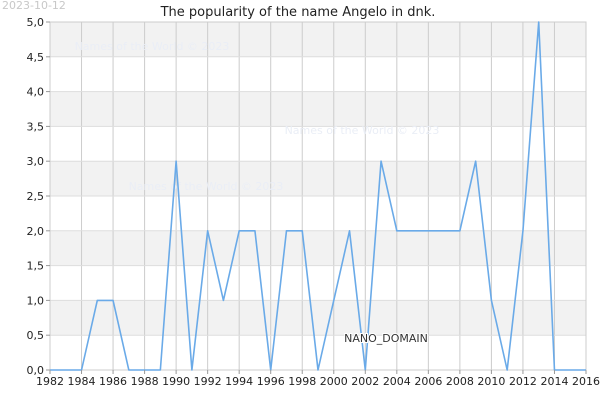 The height and width of the screenshot is (400, 600). What do you see at coordinates (208, 381) in the screenshot?
I see `x-tick-label: 1992` at bounding box center [208, 381].